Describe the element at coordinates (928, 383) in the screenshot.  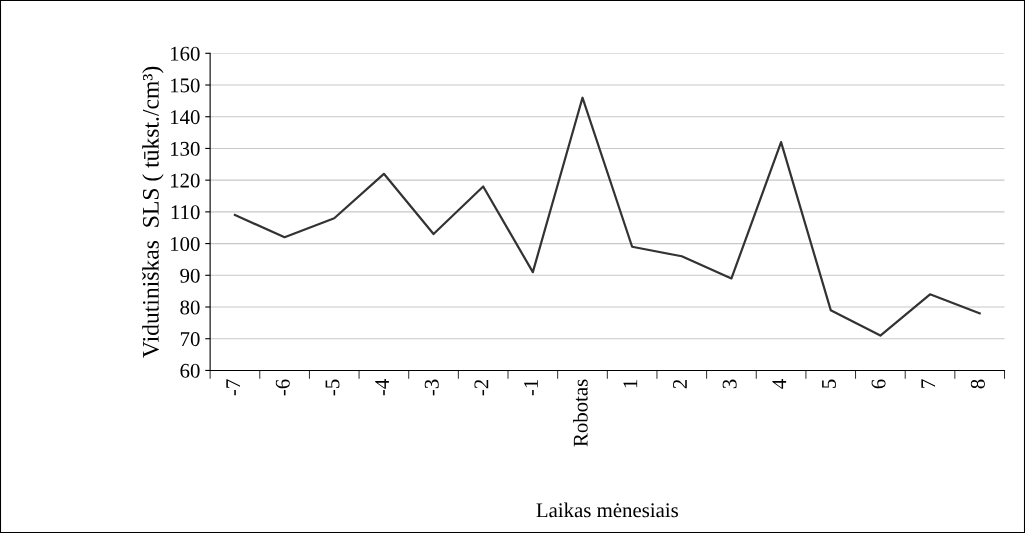
I see `x-tick-label: 7` at that location.